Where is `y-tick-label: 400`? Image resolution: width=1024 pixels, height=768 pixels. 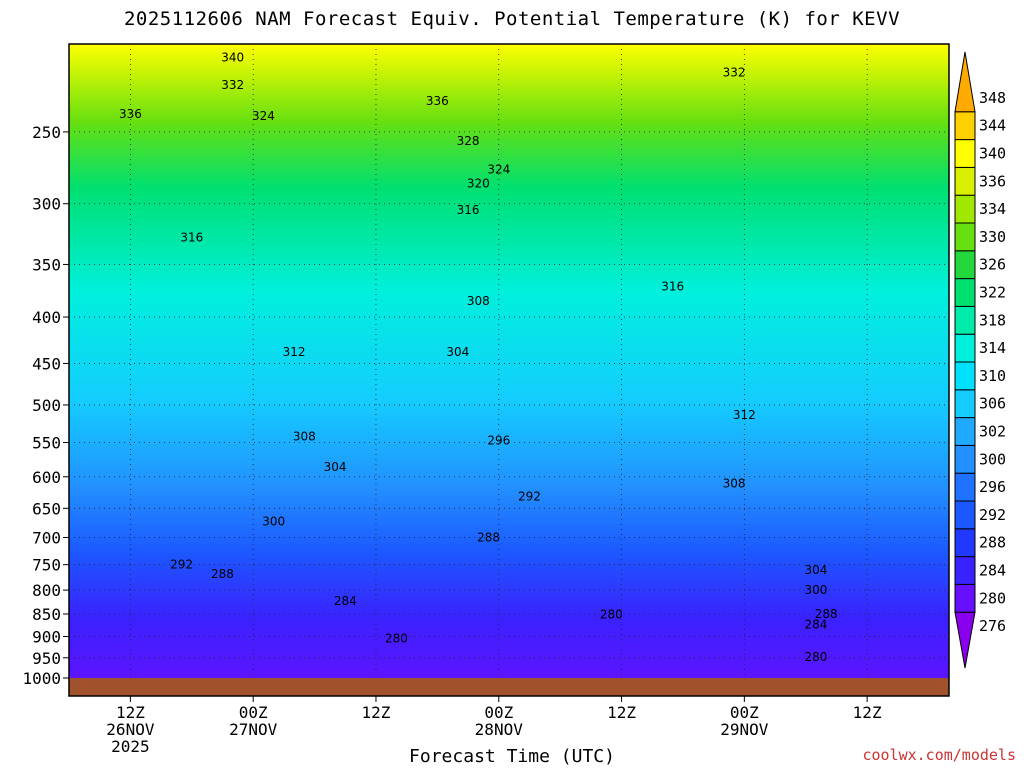
y-tick-label: 400 is located at coordinates (46, 317).